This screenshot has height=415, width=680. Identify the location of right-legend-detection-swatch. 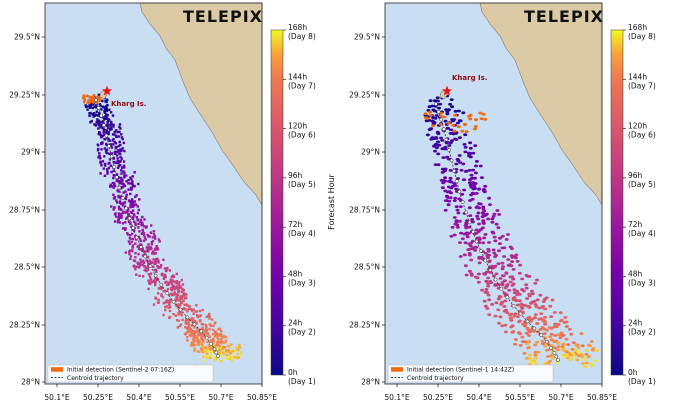
(397, 369).